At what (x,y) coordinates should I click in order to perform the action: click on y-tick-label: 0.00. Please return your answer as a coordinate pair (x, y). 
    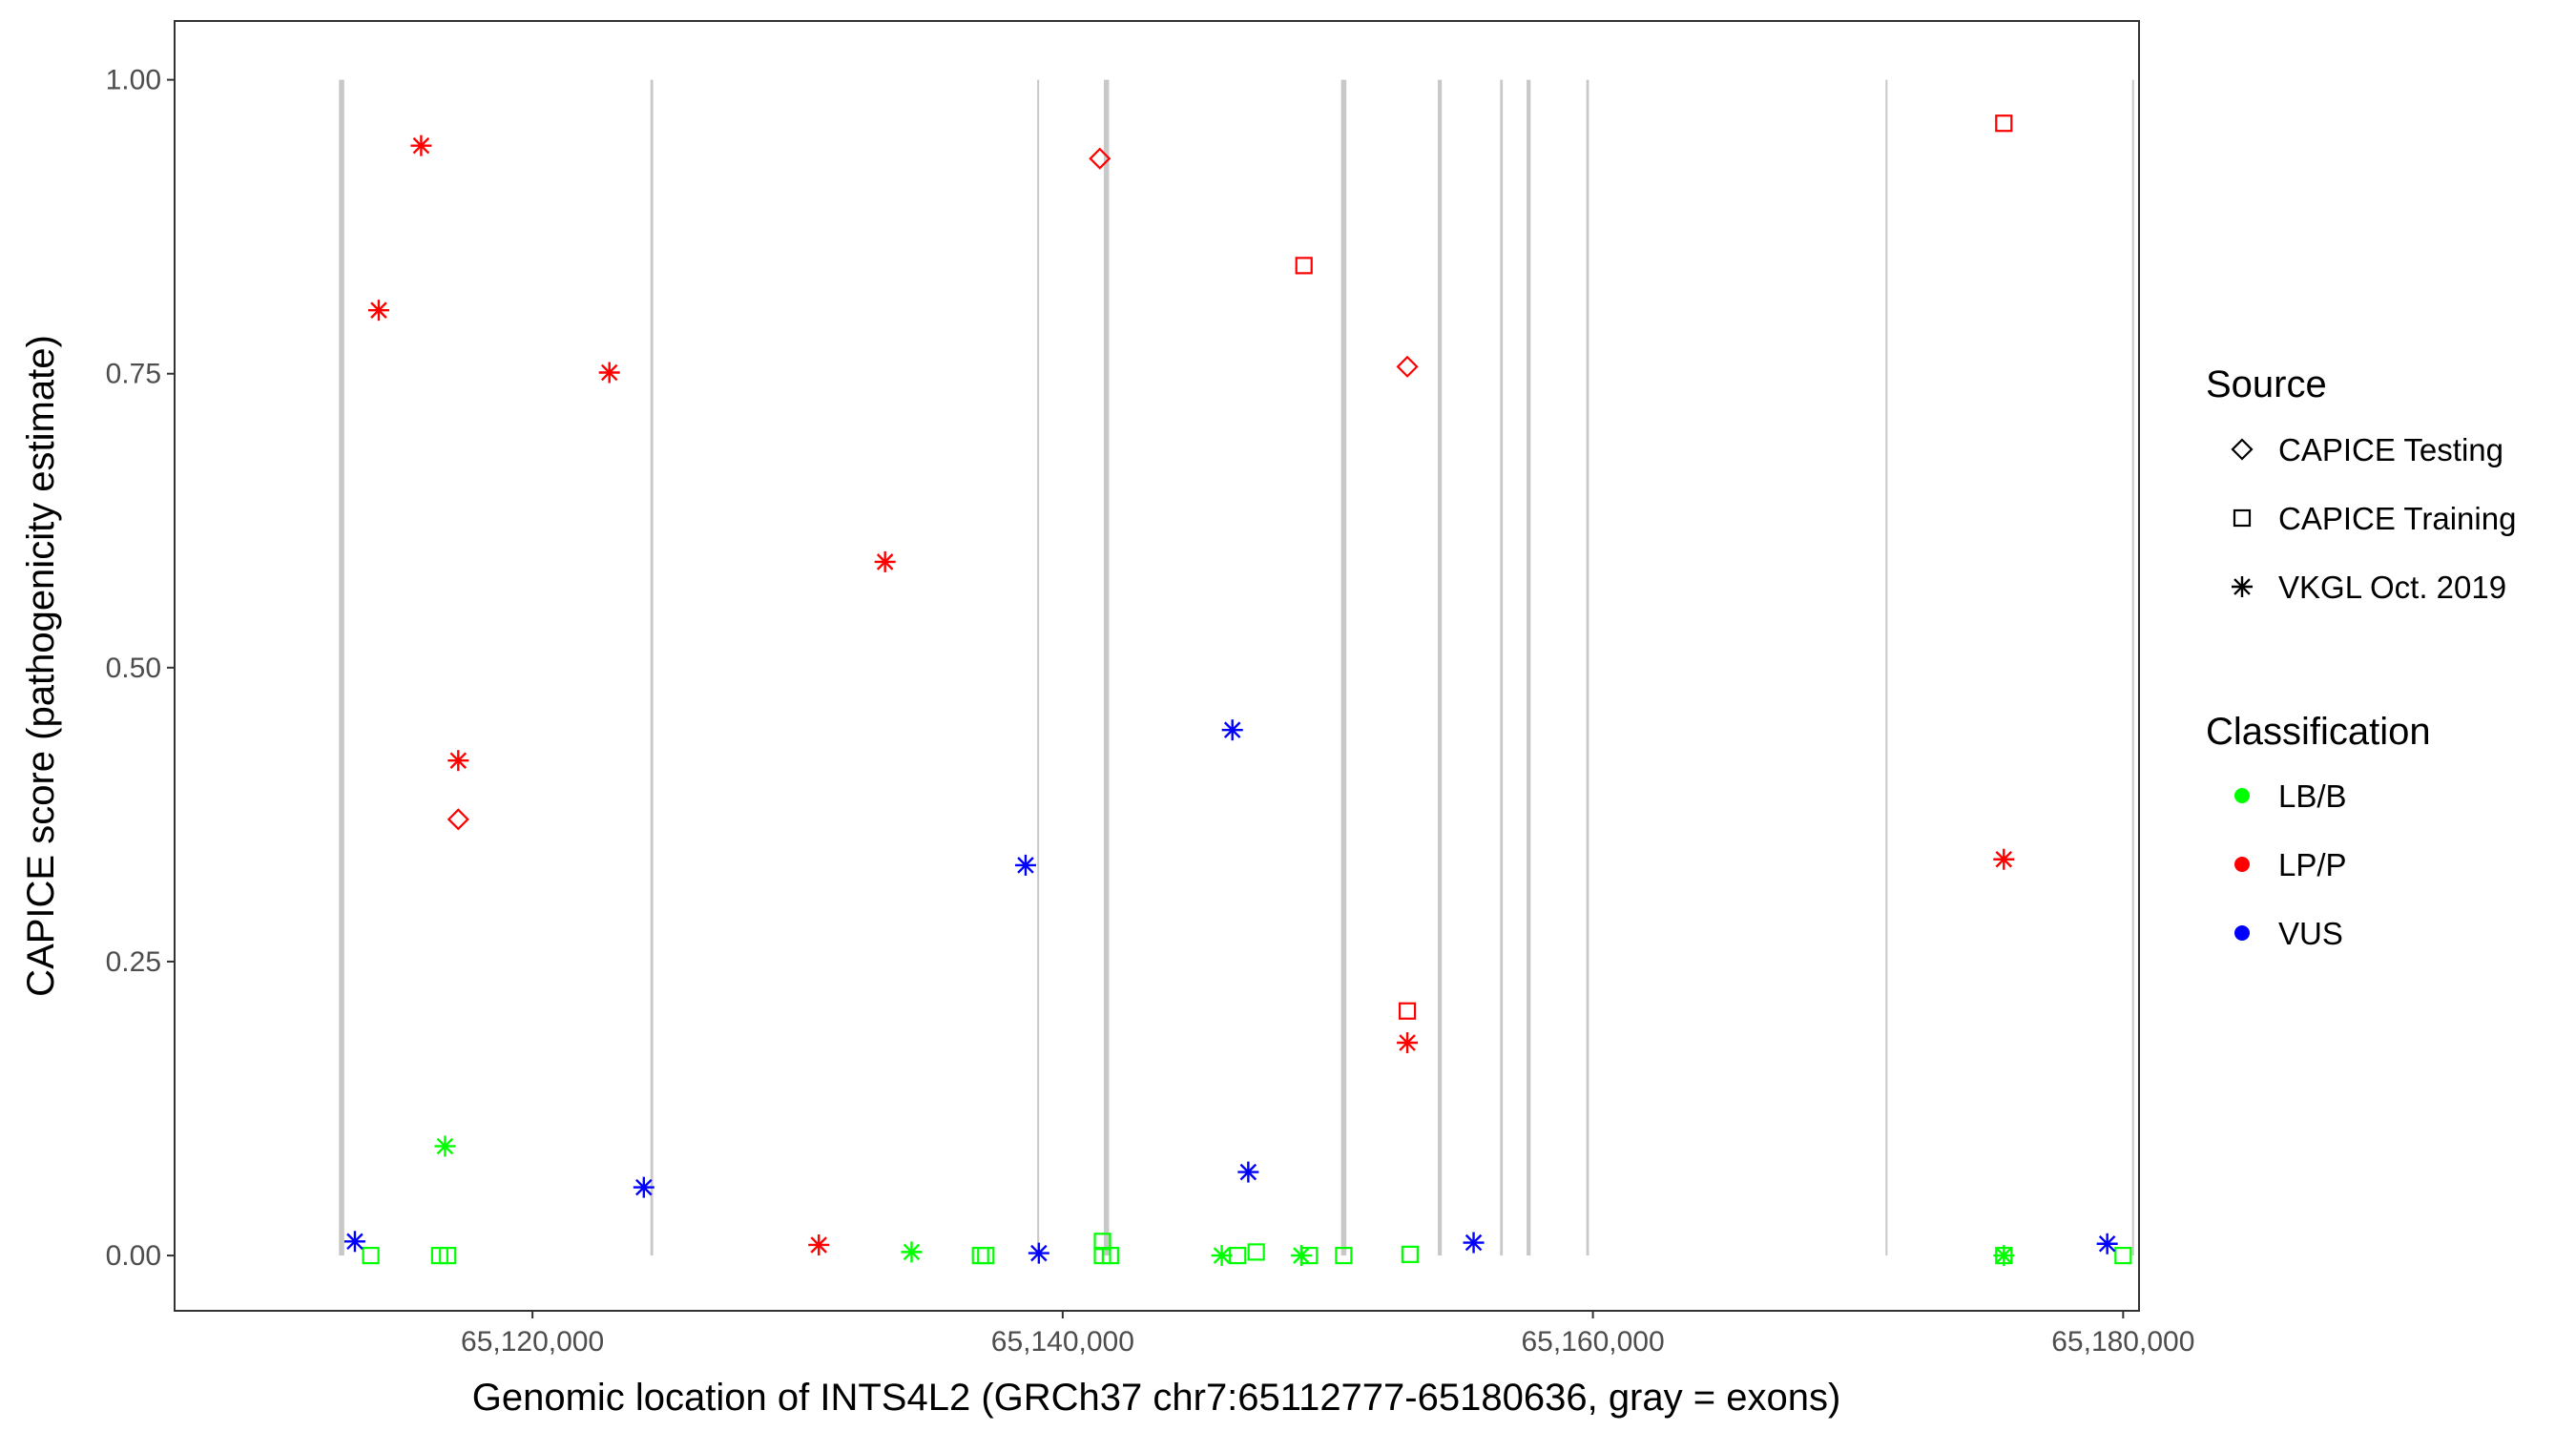
    Looking at the image, I should click on (133, 1256).